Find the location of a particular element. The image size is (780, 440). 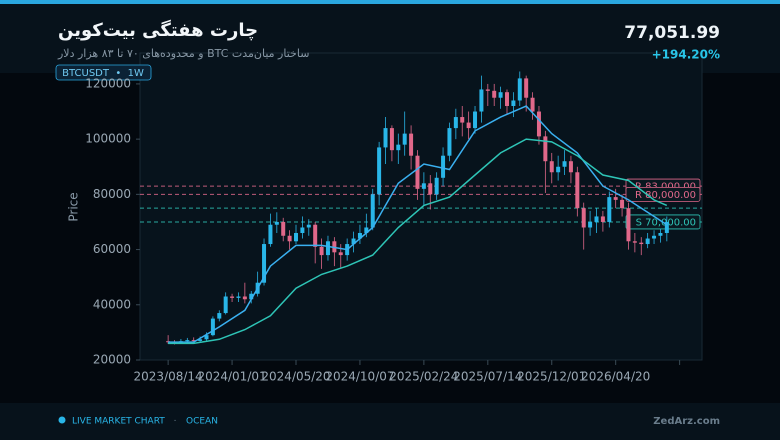

x-tick-label: 2026/04/20 is located at coordinates (615, 377).